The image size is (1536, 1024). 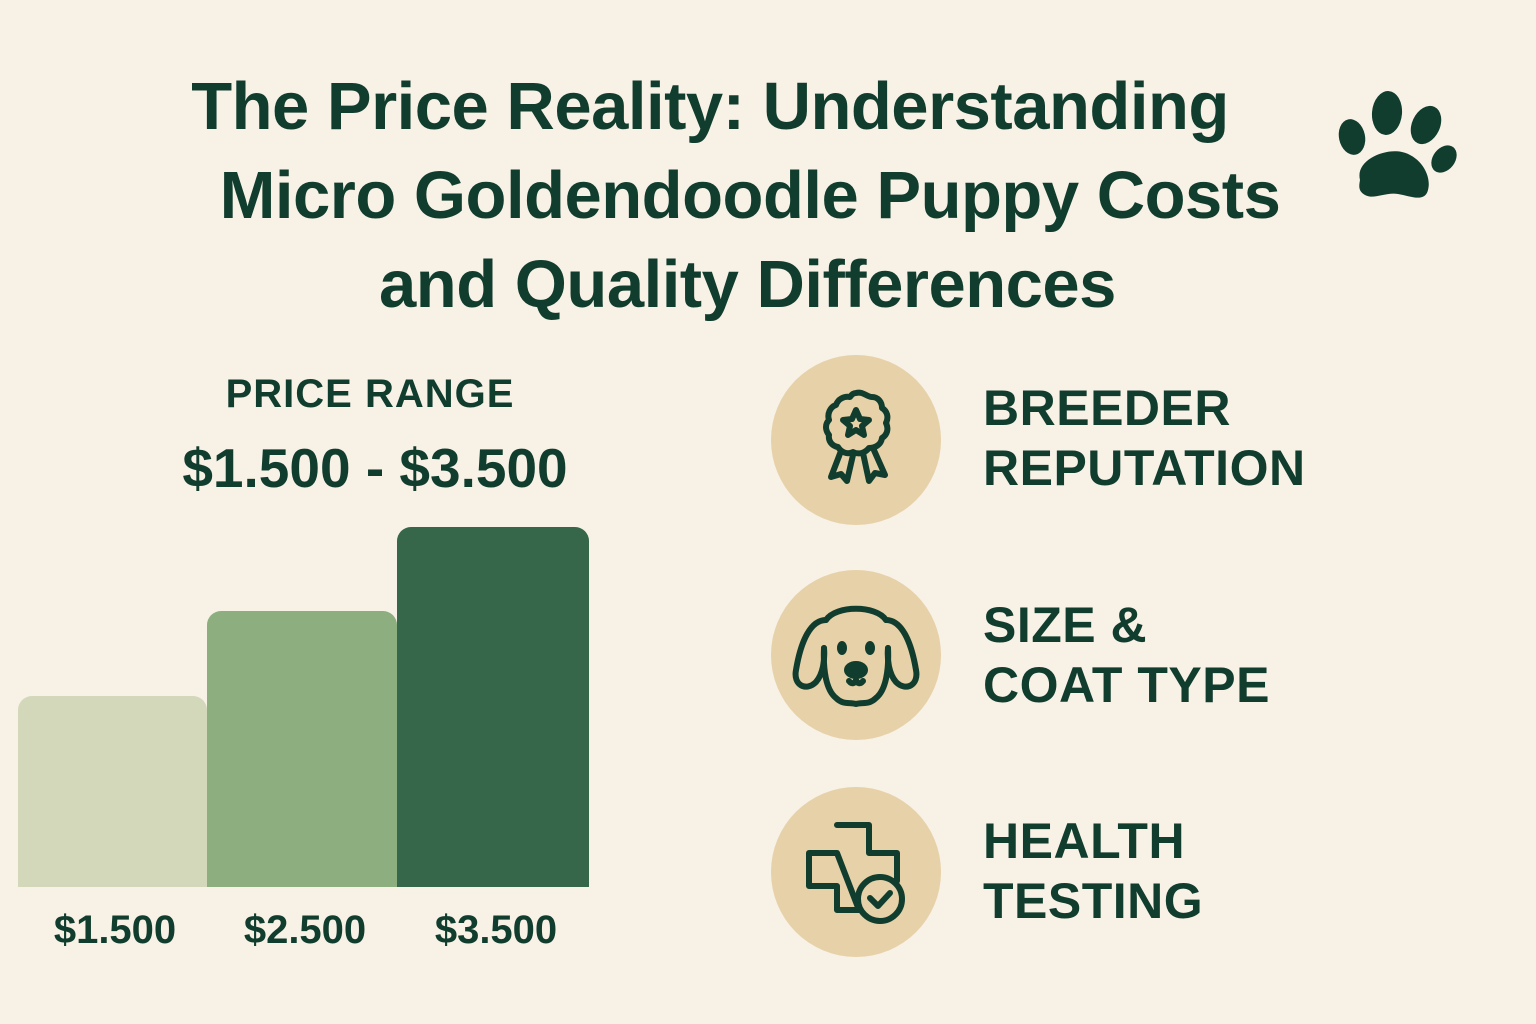 I want to click on factor-health-testing, so click(x=856, y=872).